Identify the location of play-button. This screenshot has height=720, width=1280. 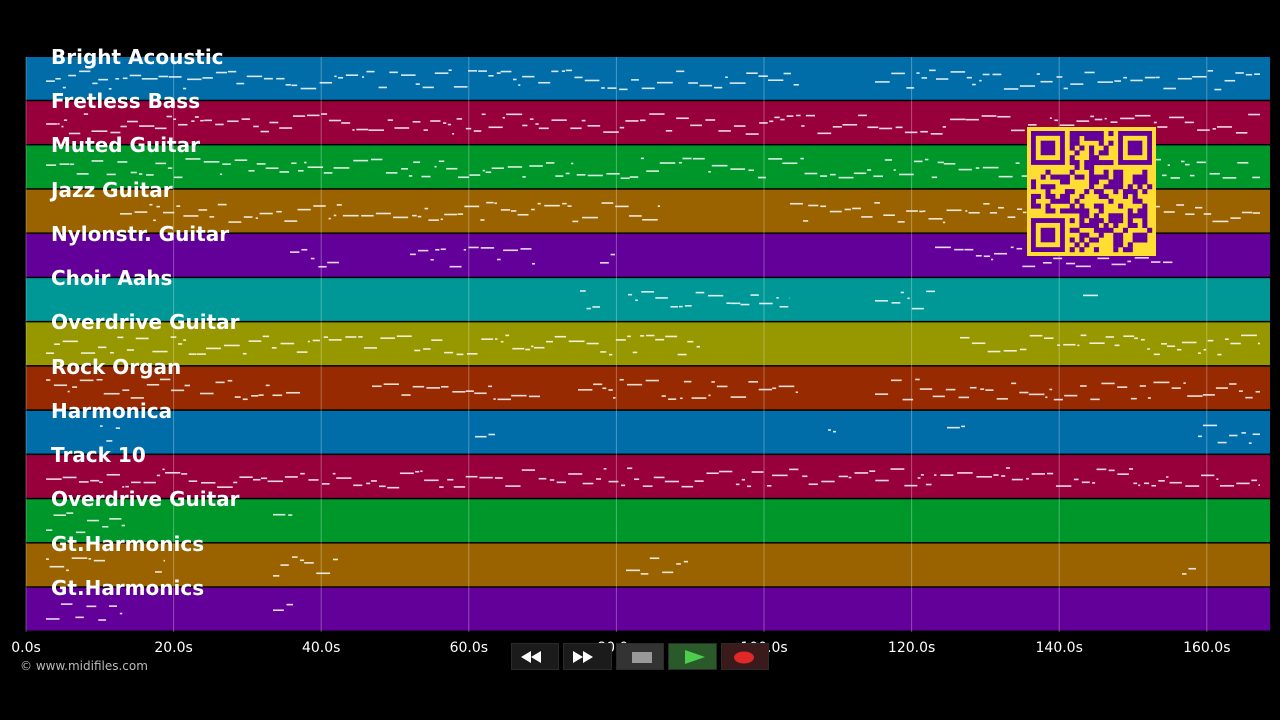
(692, 656).